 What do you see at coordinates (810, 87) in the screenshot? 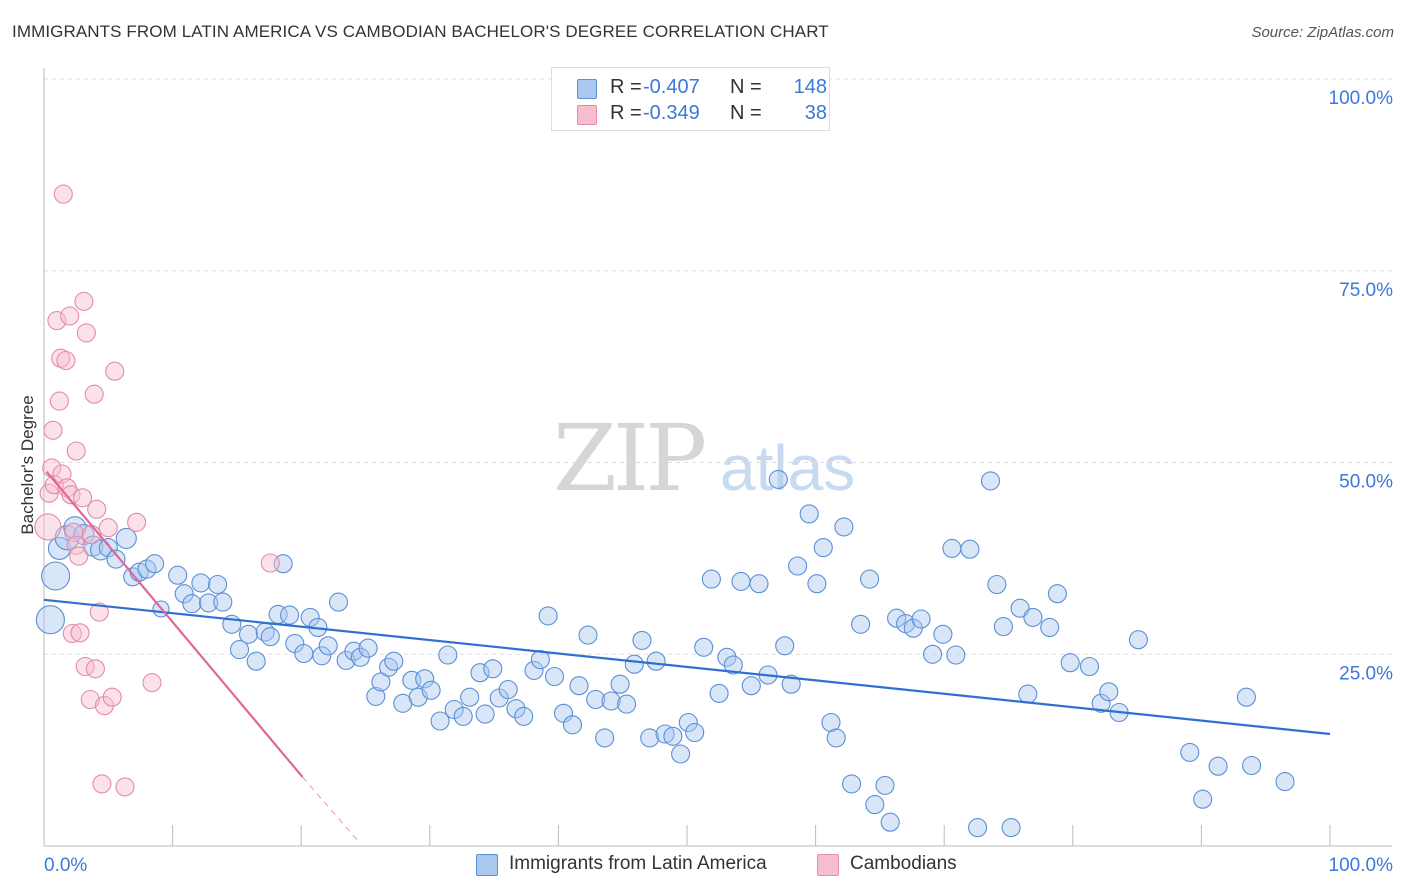
I see `legend-n-value: 148` at bounding box center [810, 87].